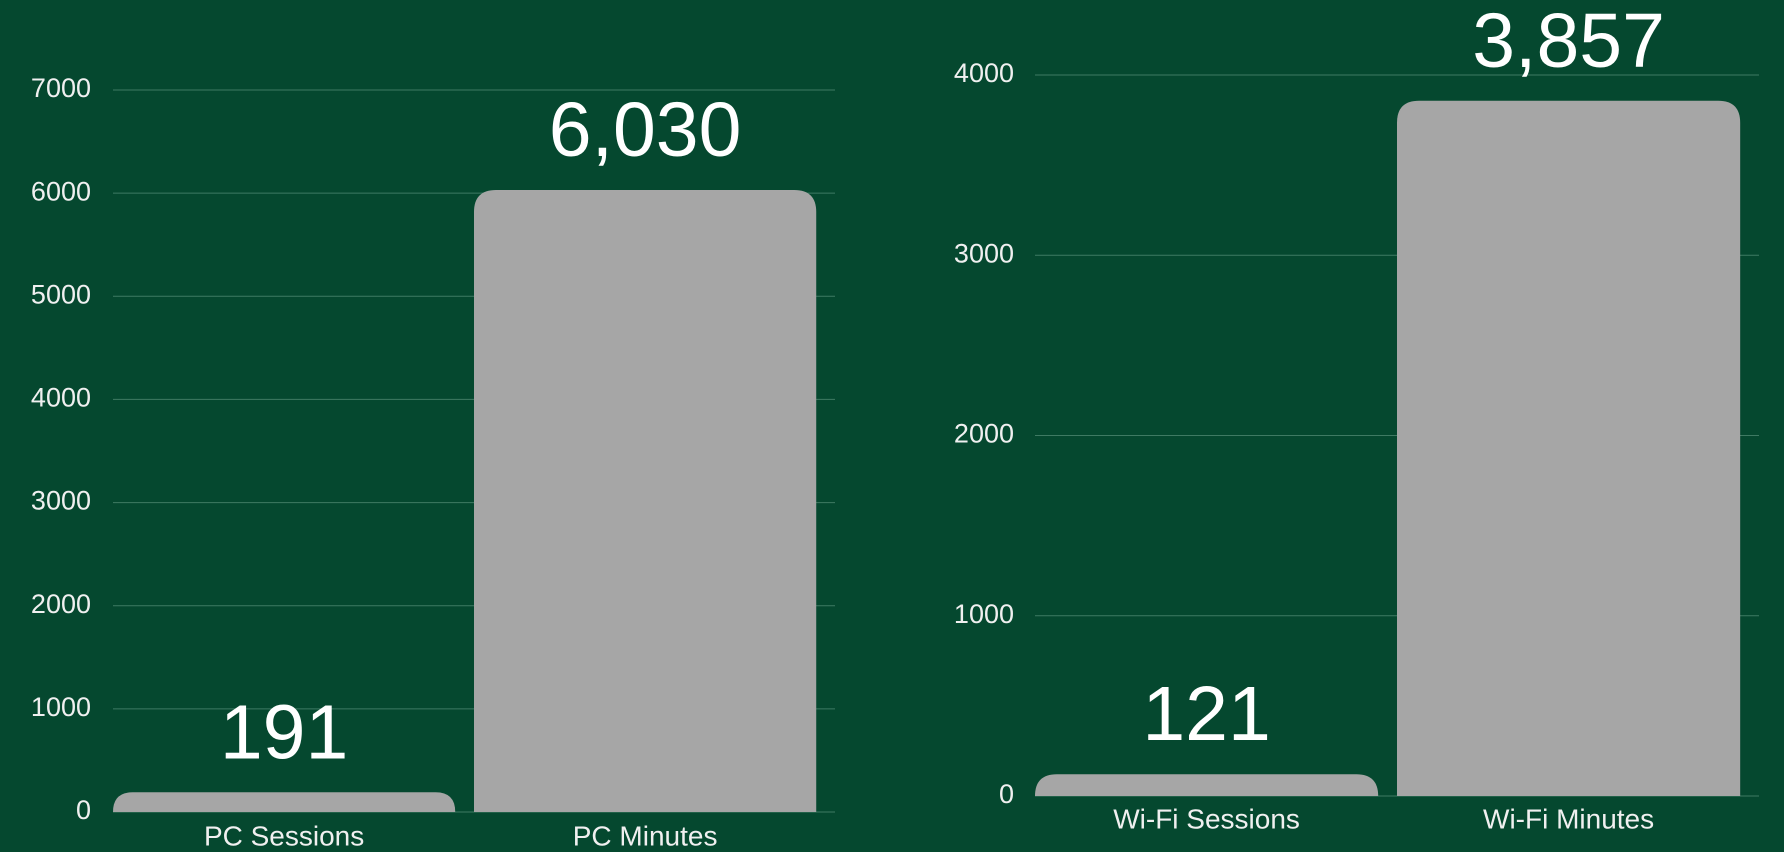 The height and width of the screenshot is (852, 1784). Describe the element at coordinates (645, 130) in the screenshot. I see `value-label: 6,030` at that location.